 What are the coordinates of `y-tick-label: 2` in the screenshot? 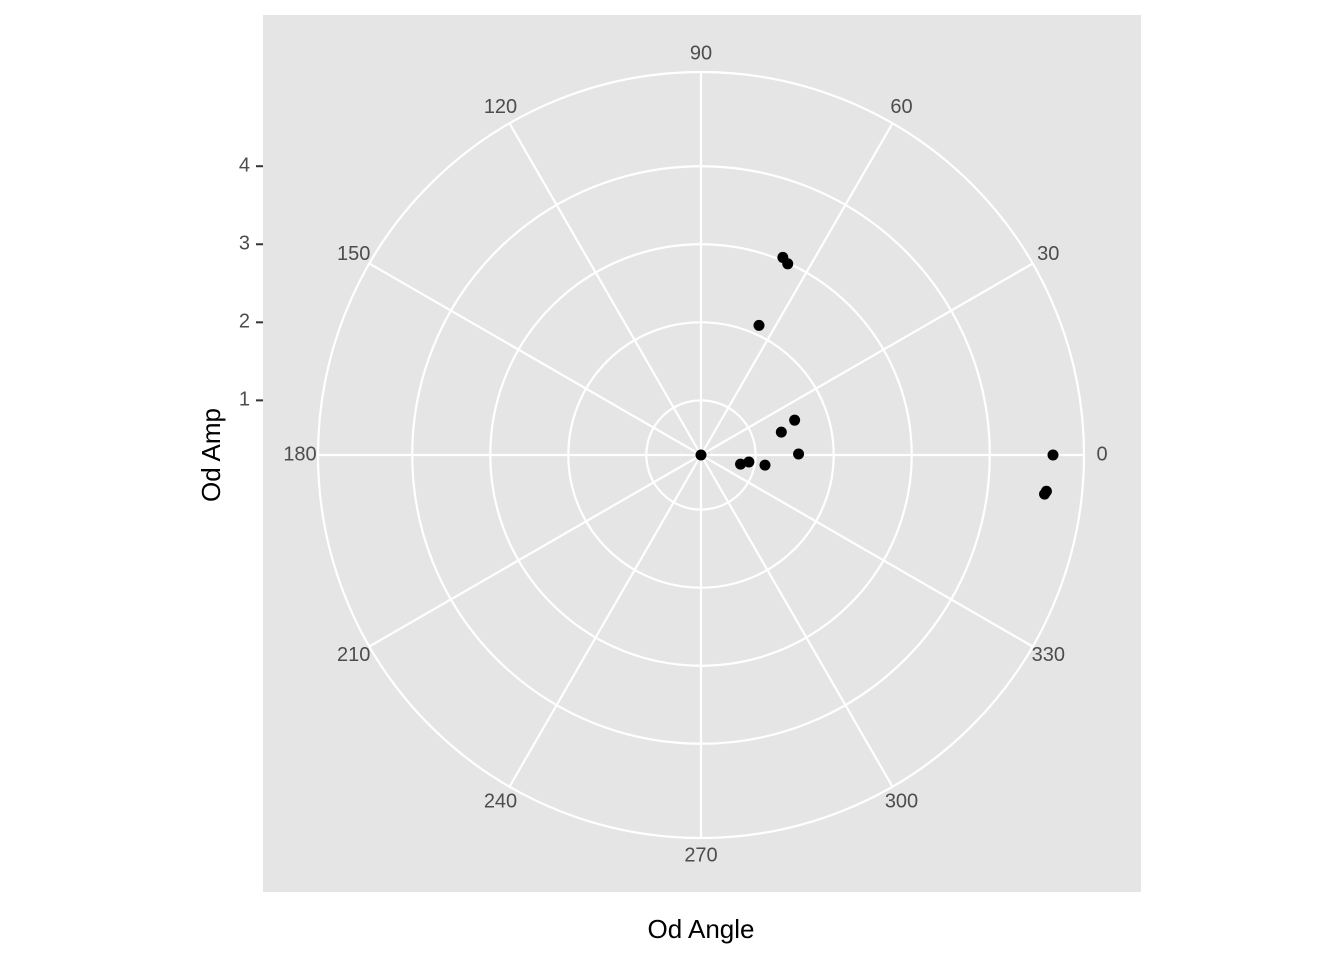 It's located at (244, 322).